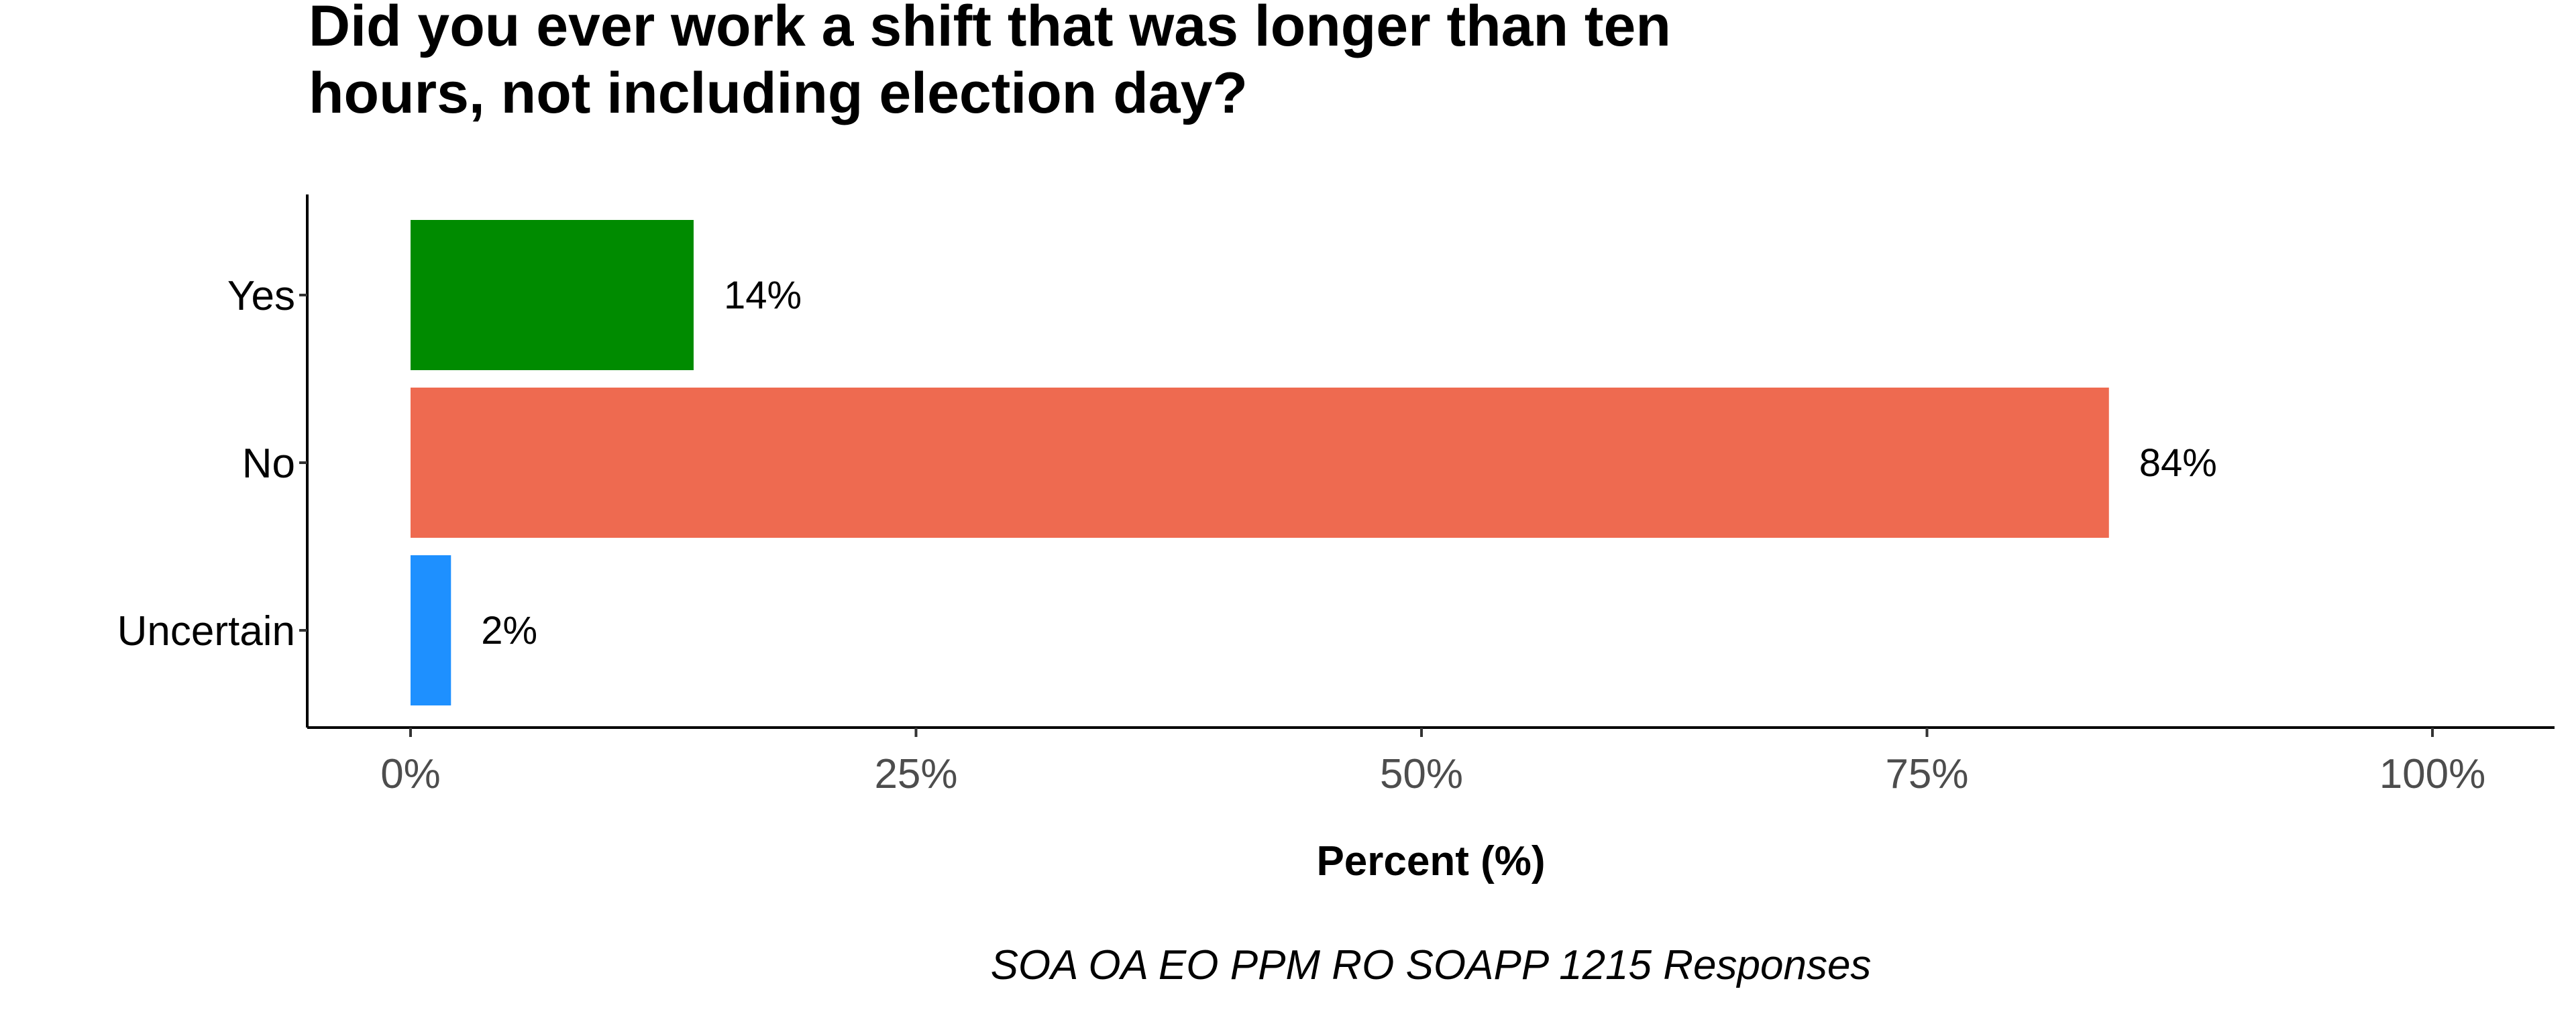 This screenshot has width=2576, height=1030. What do you see at coordinates (915, 774) in the screenshot?
I see `x-tick-label-25: 25%` at bounding box center [915, 774].